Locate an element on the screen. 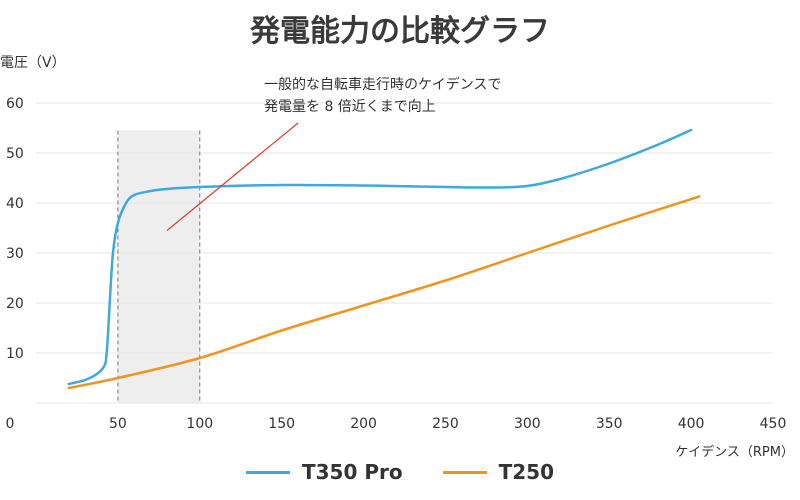 The height and width of the screenshot is (500, 800). legend-item-t350-pro: T350 Pro is located at coordinates (324, 472).